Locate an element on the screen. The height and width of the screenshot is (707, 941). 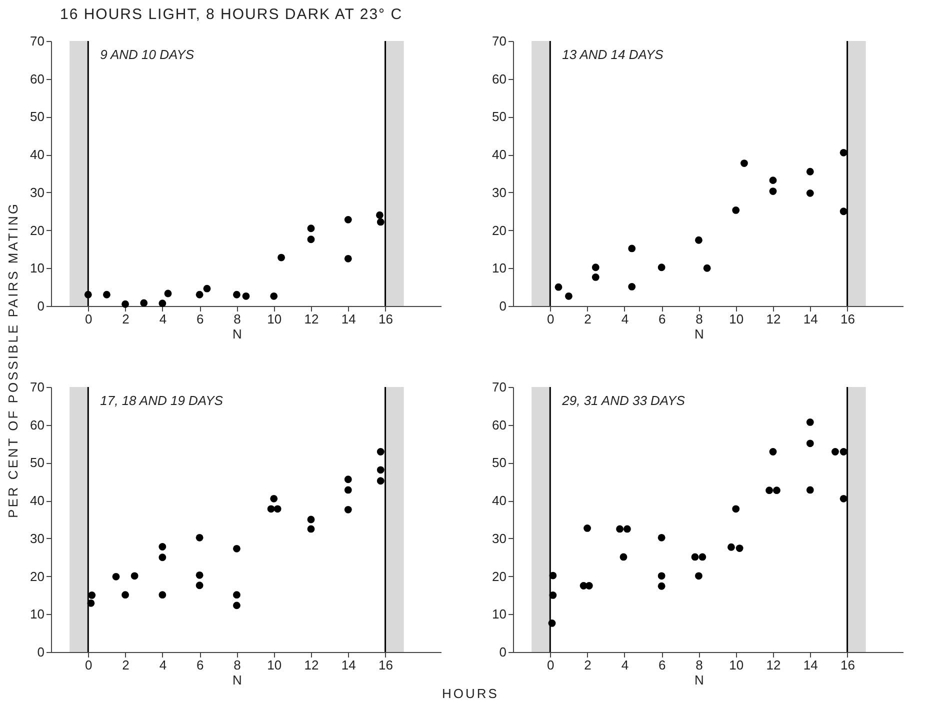
y-tick-label: 70 is located at coordinates (37, 41).